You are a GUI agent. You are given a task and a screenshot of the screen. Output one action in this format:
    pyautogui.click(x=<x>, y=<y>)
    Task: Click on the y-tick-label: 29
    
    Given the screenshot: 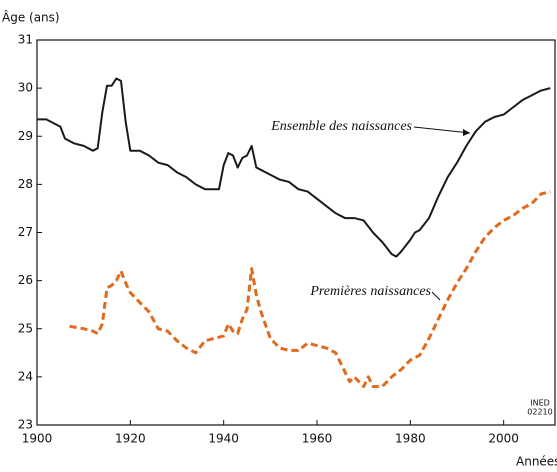 What is the action you would take?
    pyautogui.click(x=25, y=136)
    